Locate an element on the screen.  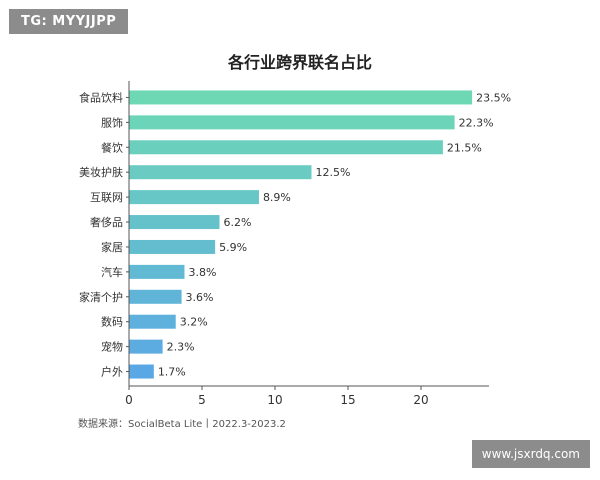
value-label: 2.3% is located at coordinates (181, 347).